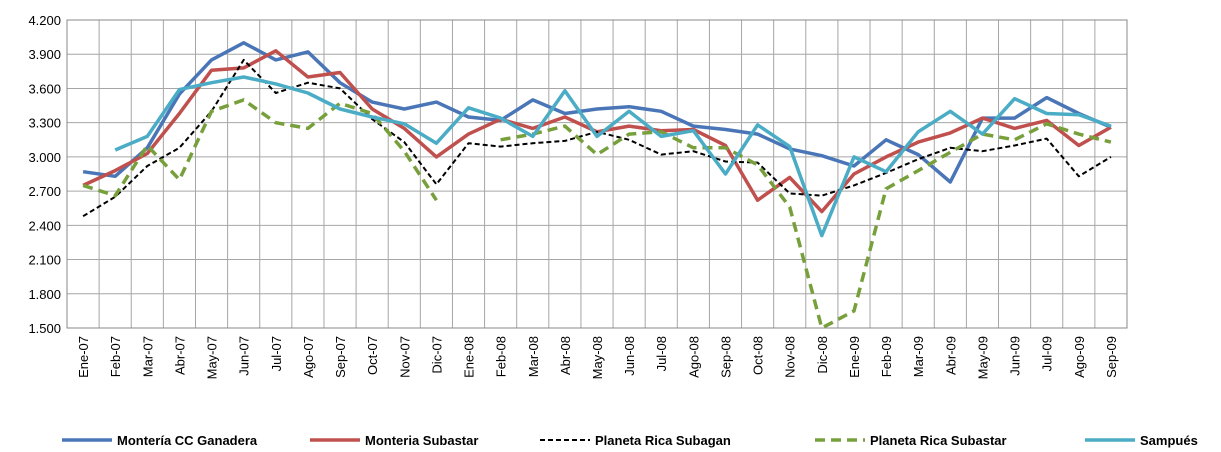  I want to click on x-tick-label: May-09, so click(982, 357).